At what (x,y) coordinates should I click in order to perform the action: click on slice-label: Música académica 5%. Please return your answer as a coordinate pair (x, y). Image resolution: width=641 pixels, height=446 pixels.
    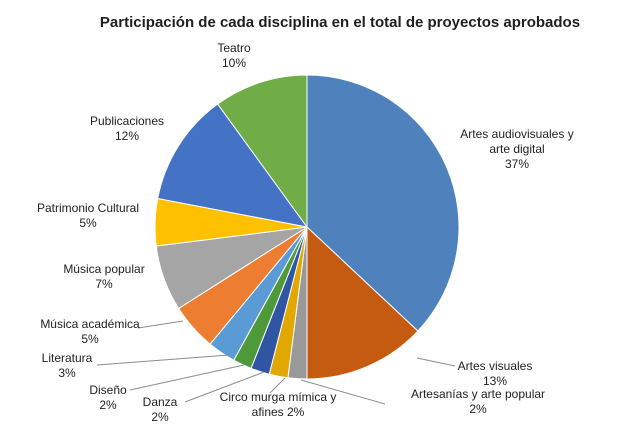
    Looking at the image, I should click on (90, 331).